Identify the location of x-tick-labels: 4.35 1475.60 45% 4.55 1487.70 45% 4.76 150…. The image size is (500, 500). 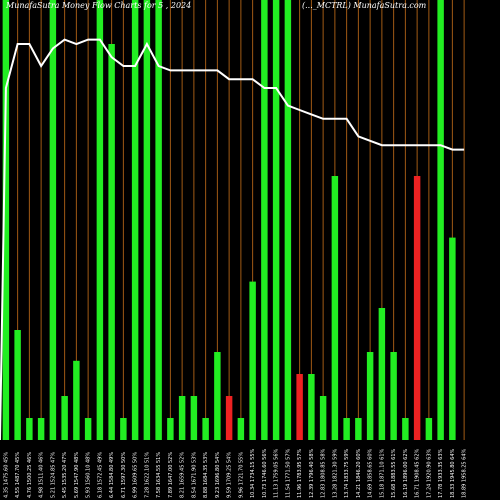
(235, 473).